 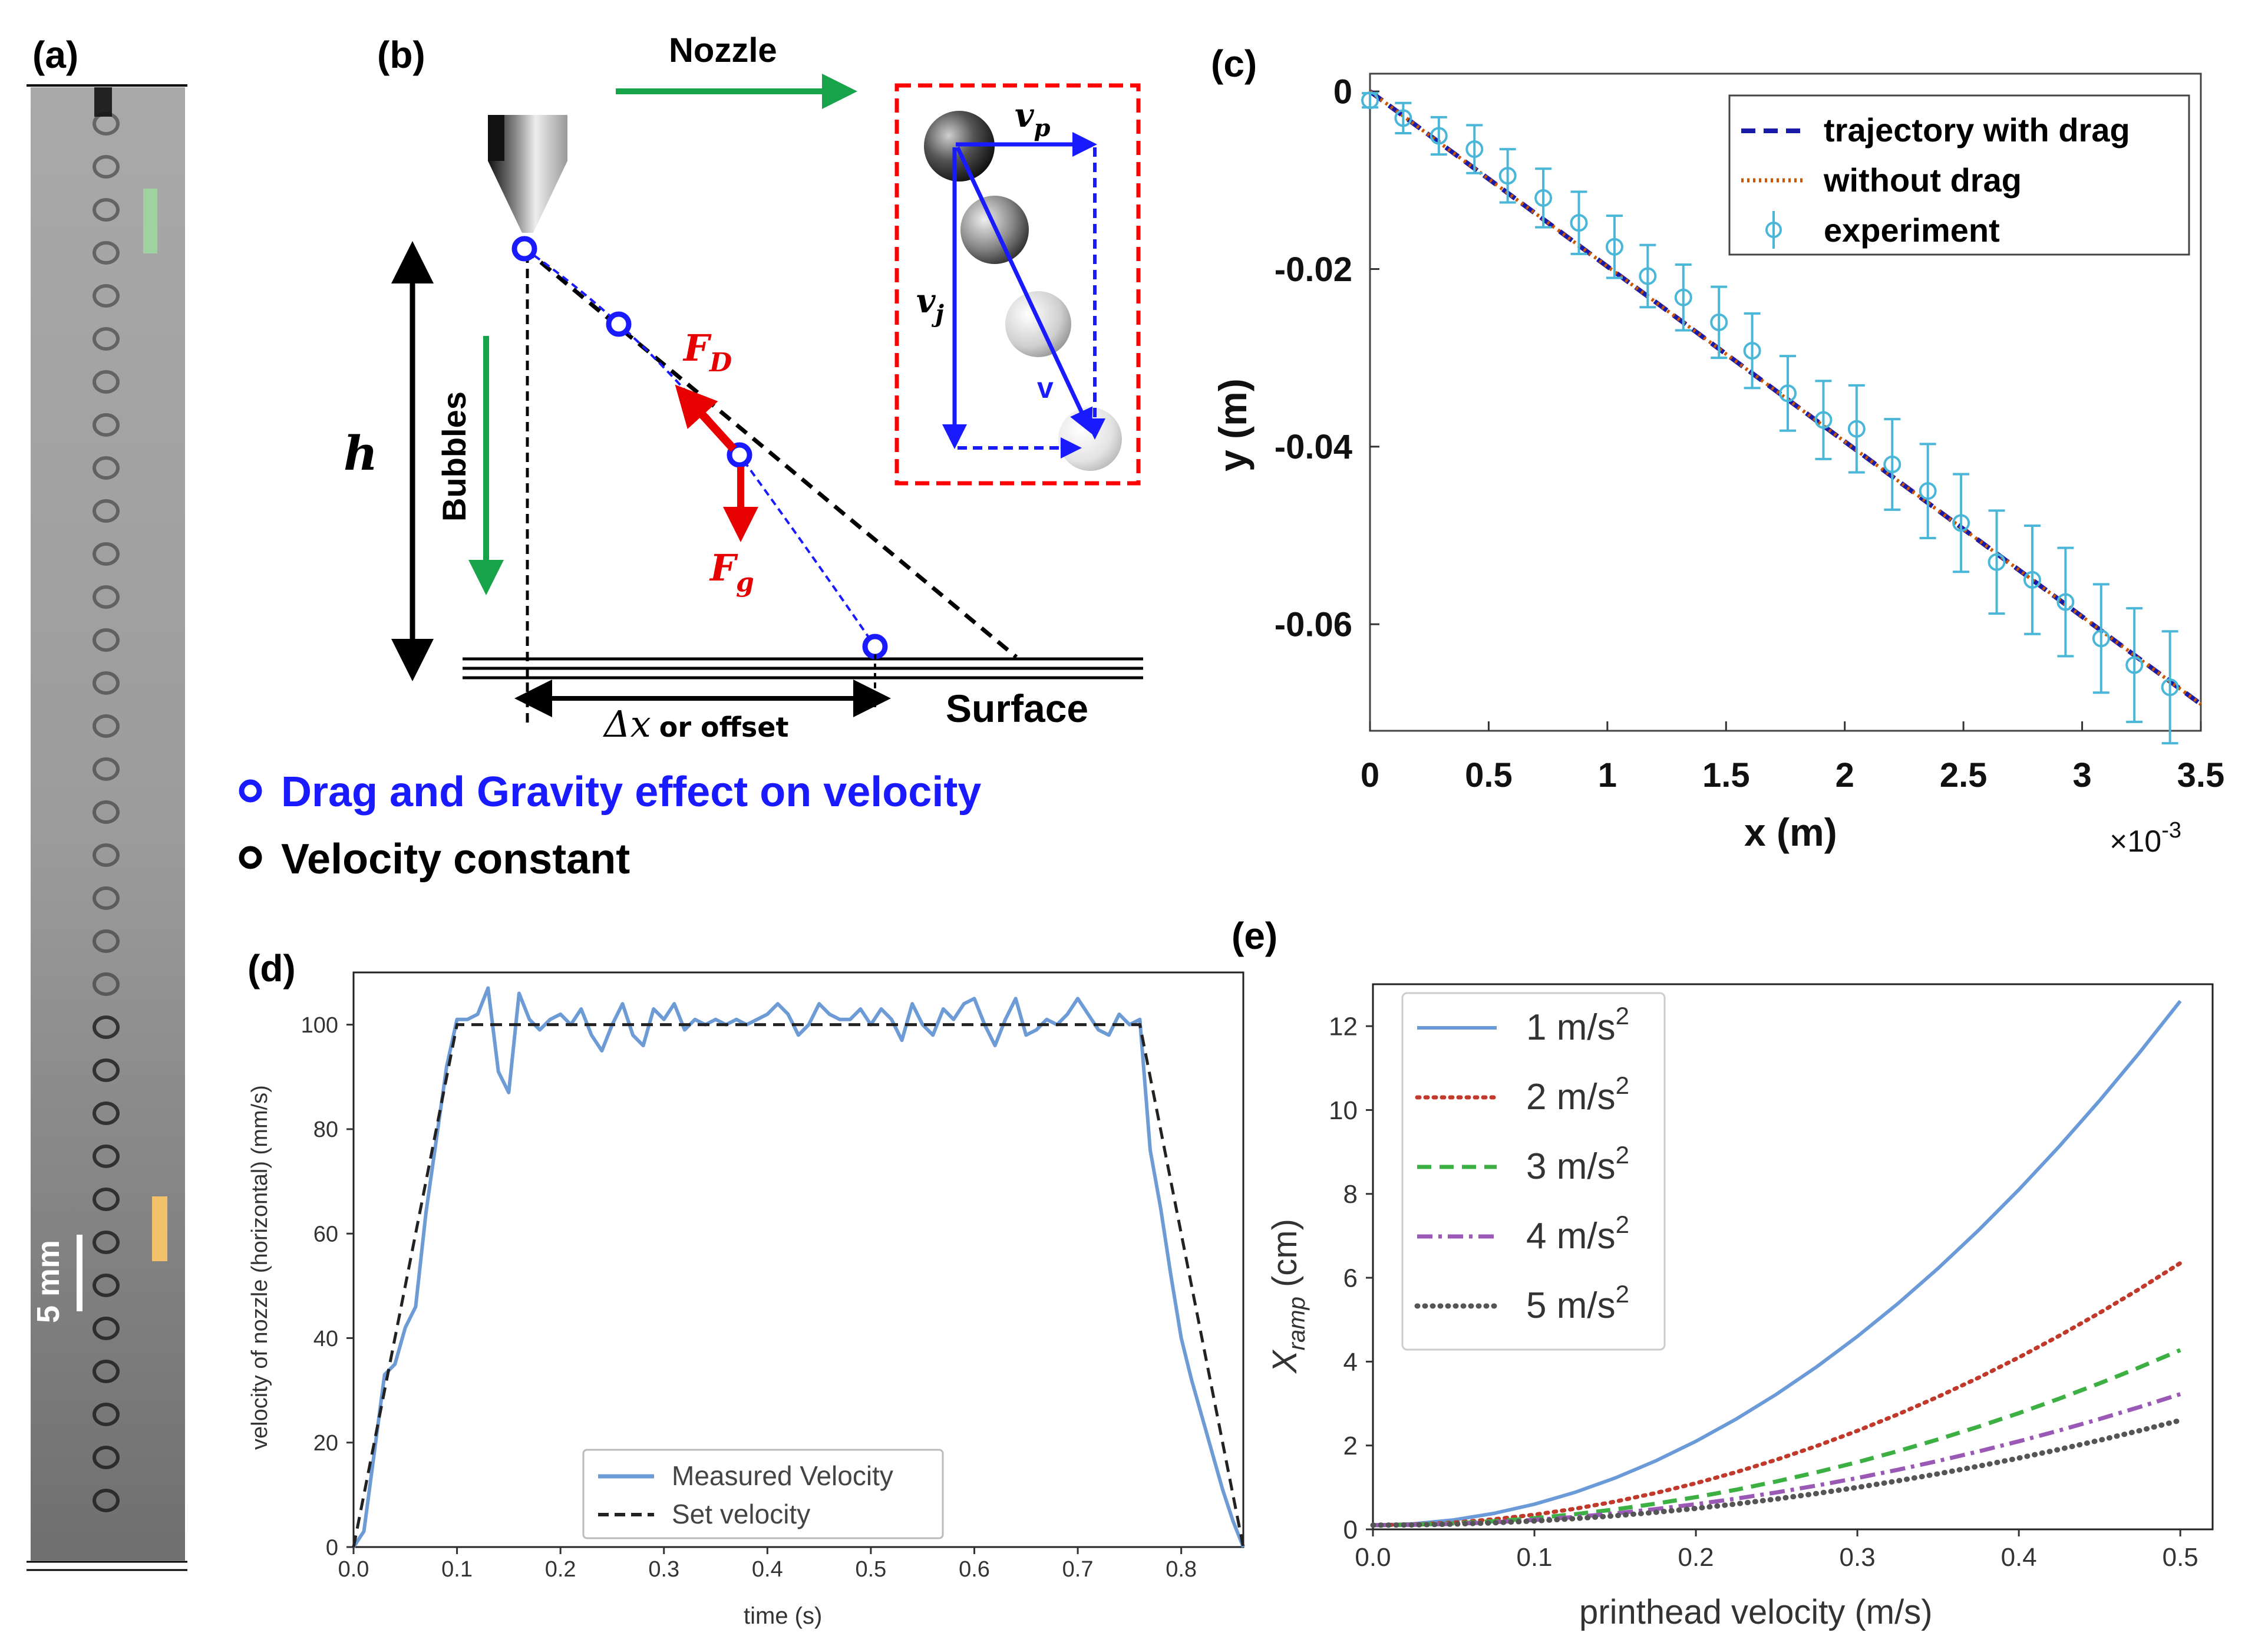 What do you see at coordinates (1571, 1097) in the screenshot?
I see `legend-label-text: 2 m/s` at bounding box center [1571, 1097].